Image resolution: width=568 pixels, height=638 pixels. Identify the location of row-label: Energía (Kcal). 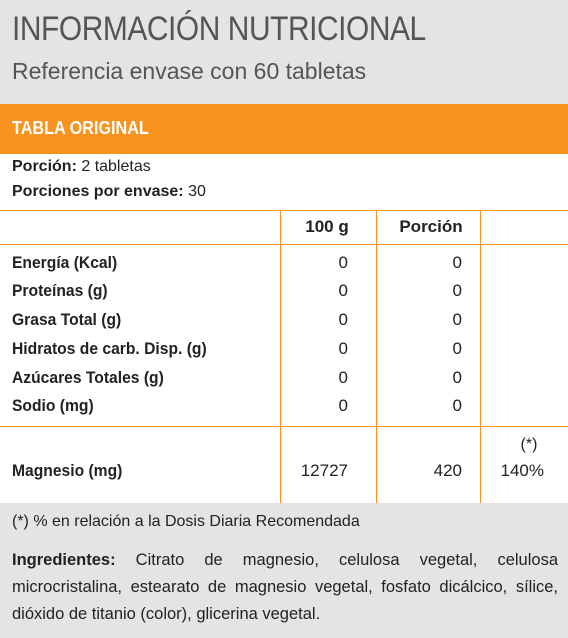
(65, 262).